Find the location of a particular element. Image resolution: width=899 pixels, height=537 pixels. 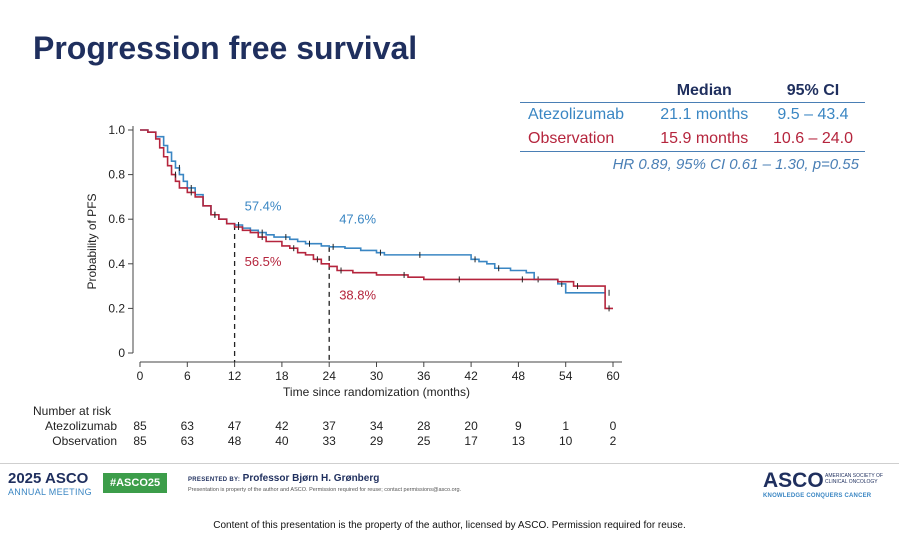

meeting-logo-text: 2025 ASCO is located at coordinates (48, 478).